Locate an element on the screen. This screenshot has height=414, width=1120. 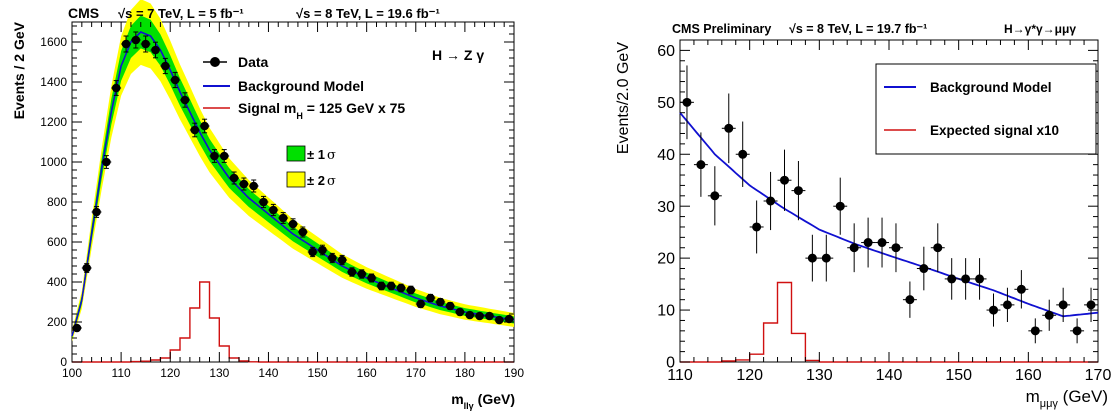
y-tick-label: 50 is located at coordinates (666, 103).